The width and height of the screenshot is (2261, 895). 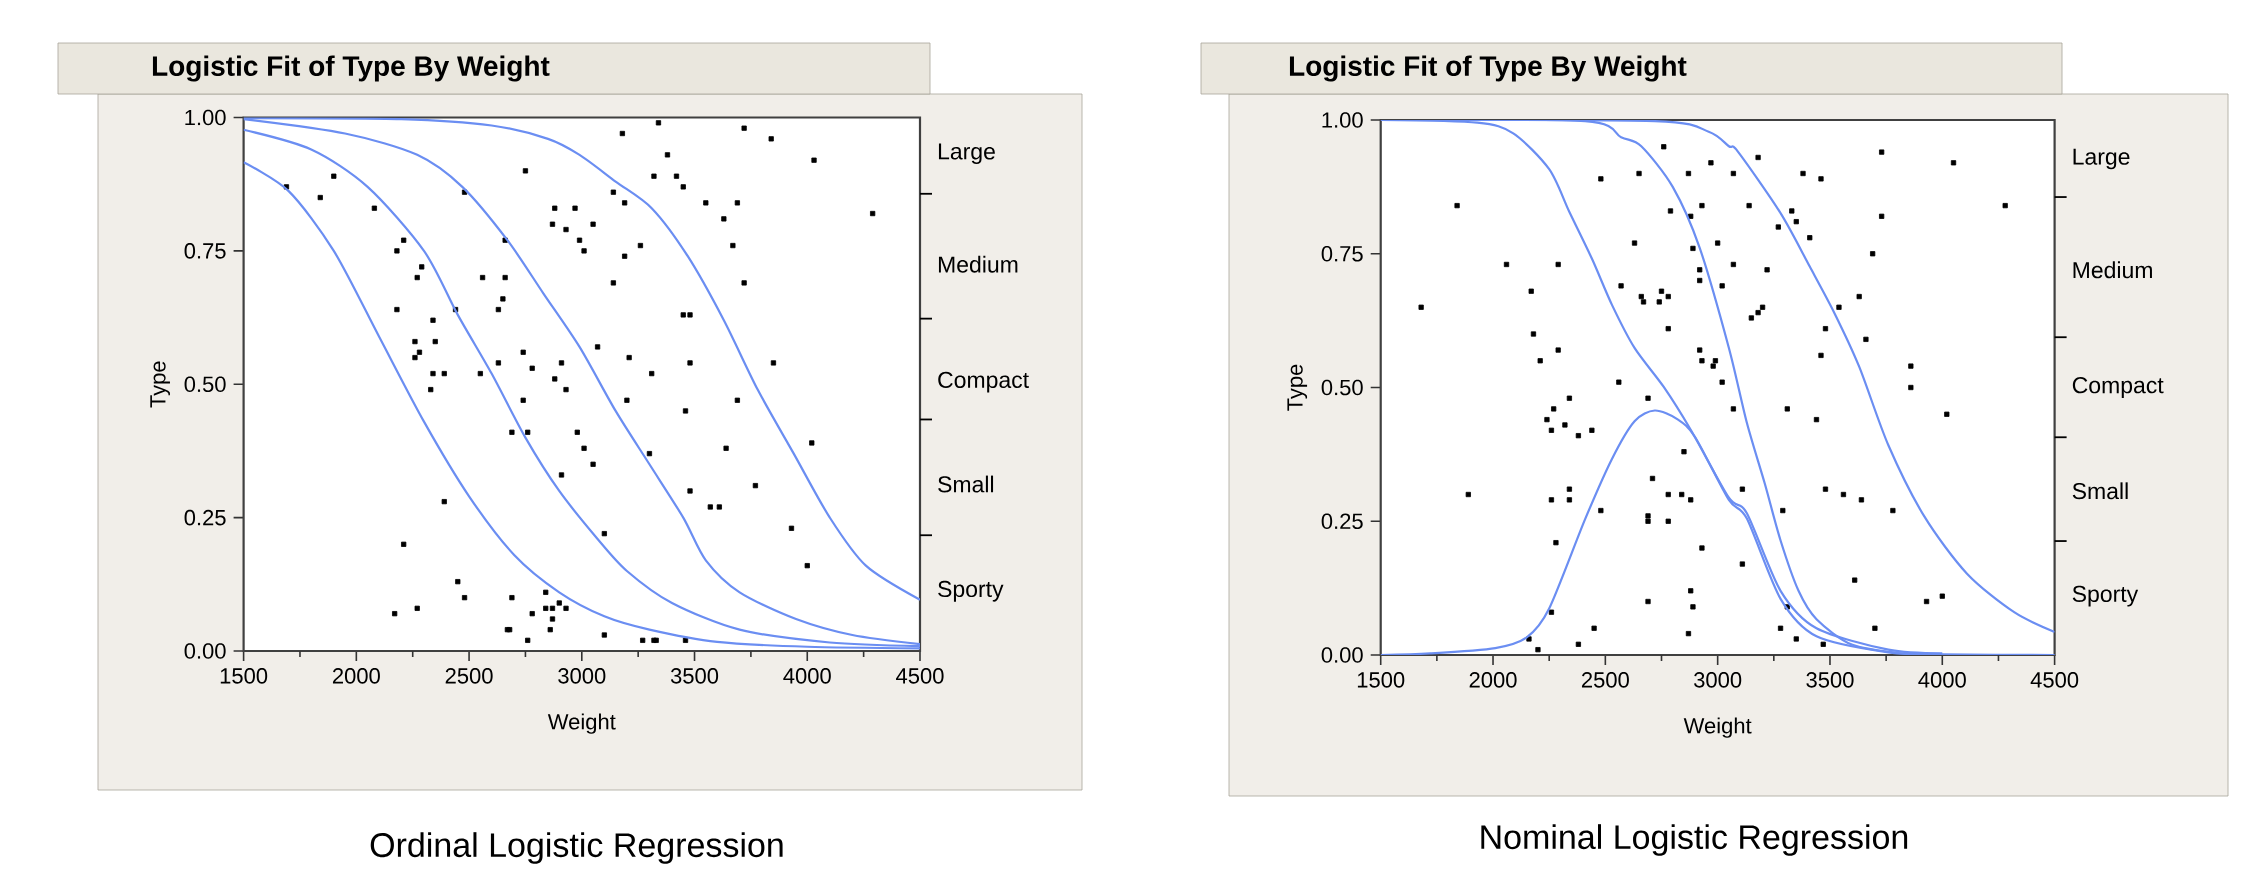 I want to click on text: Nominal Logistic Regression, so click(x=1694, y=840).